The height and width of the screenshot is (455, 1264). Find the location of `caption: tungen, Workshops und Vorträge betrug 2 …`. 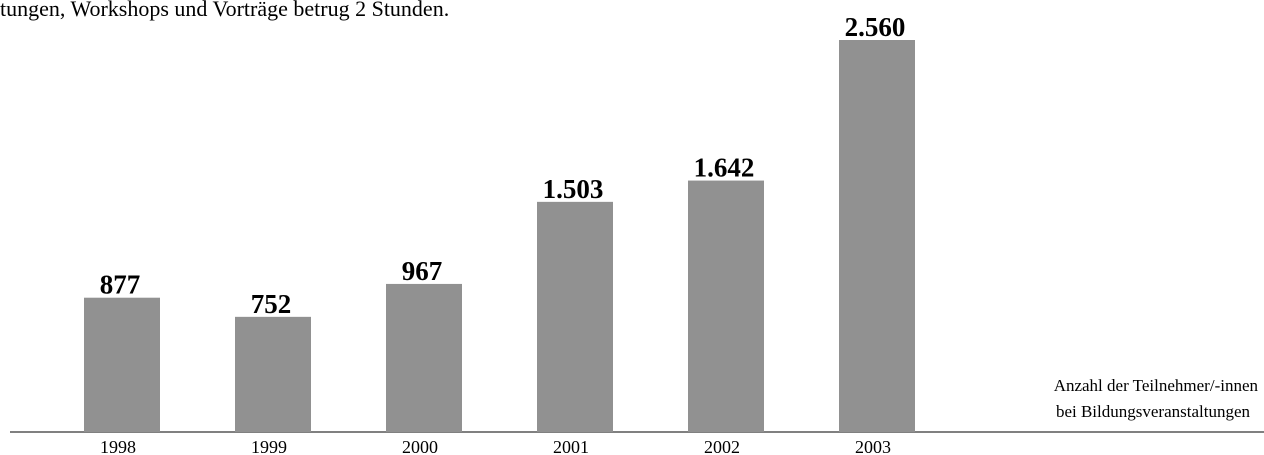

caption: tungen, Workshops und Vorträge betrug 2 … is located at coordinates (224, 10).